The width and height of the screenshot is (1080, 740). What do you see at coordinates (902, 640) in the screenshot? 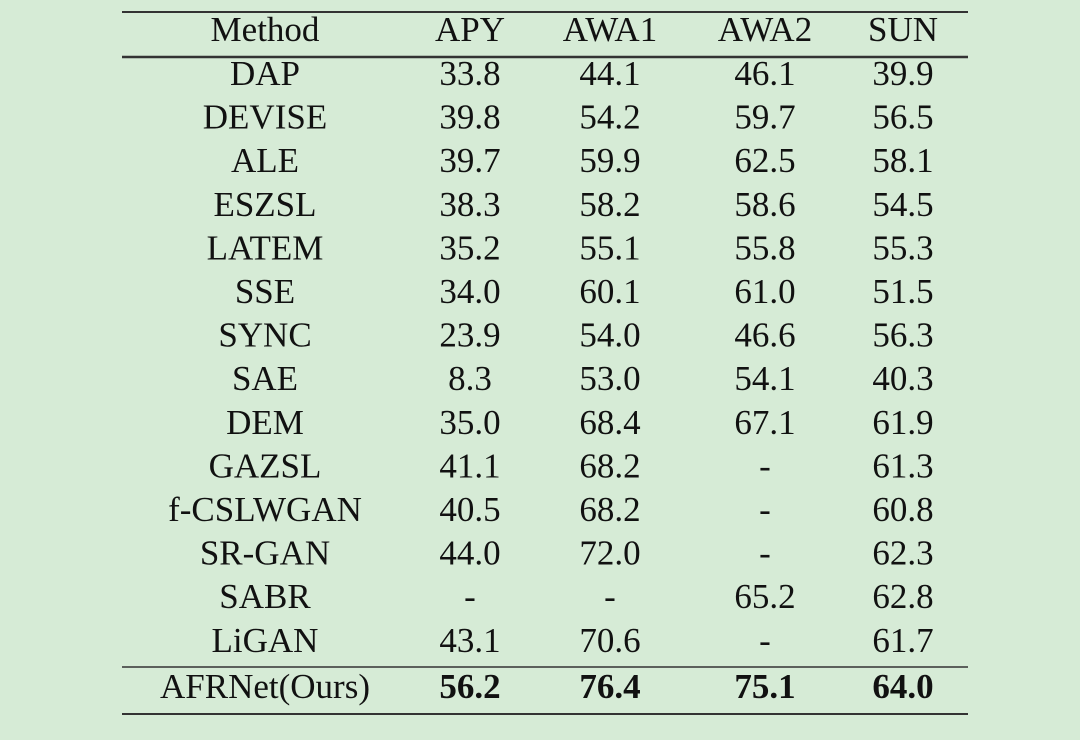
I see `value-cell: 61.7` at bounding box center [902, 640].